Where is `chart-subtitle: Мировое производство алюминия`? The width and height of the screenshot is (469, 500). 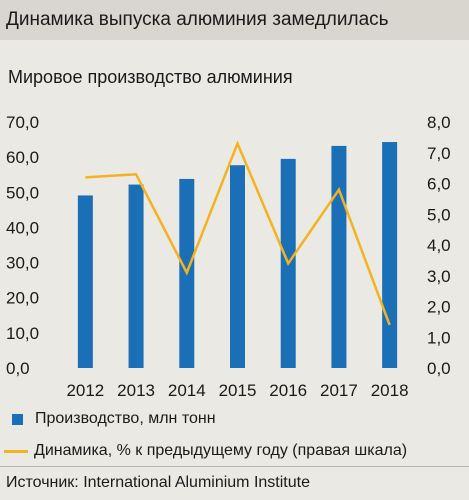 chart-subtitle: Мировое производство алюминия is located at coordinates (150, 77).